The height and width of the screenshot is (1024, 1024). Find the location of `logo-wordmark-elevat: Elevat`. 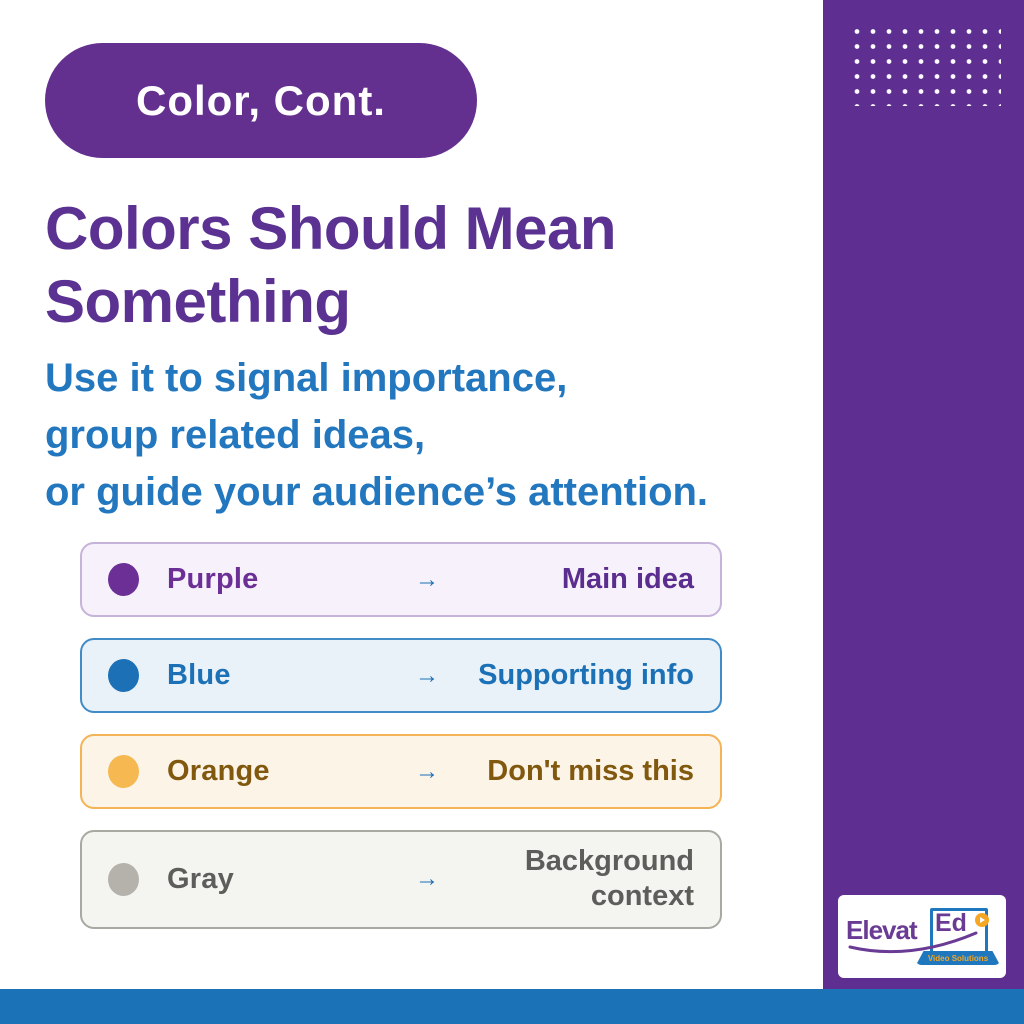

logo-wordmark-elevat: Elevat is located at coordinates (882, 930).